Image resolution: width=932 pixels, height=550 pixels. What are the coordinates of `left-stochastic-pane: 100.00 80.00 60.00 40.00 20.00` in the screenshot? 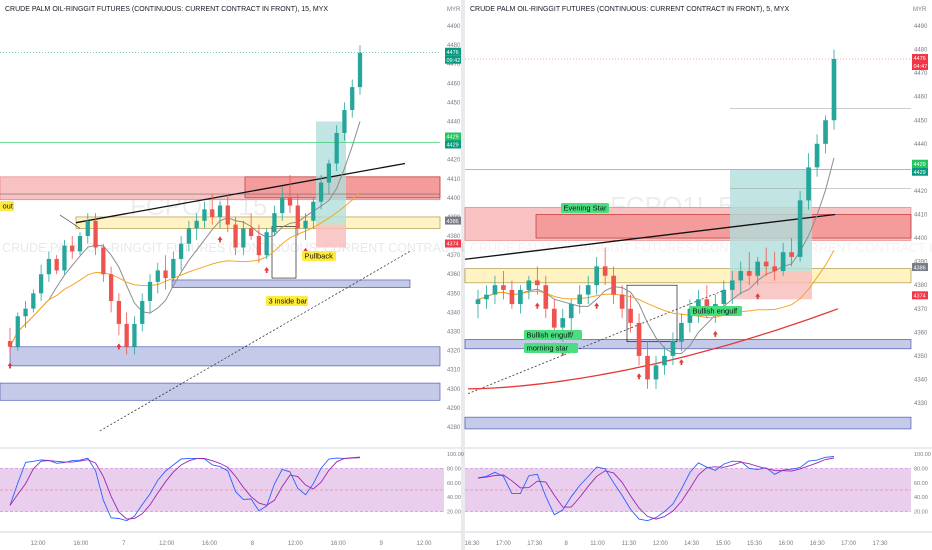 It's located at (232, 487).